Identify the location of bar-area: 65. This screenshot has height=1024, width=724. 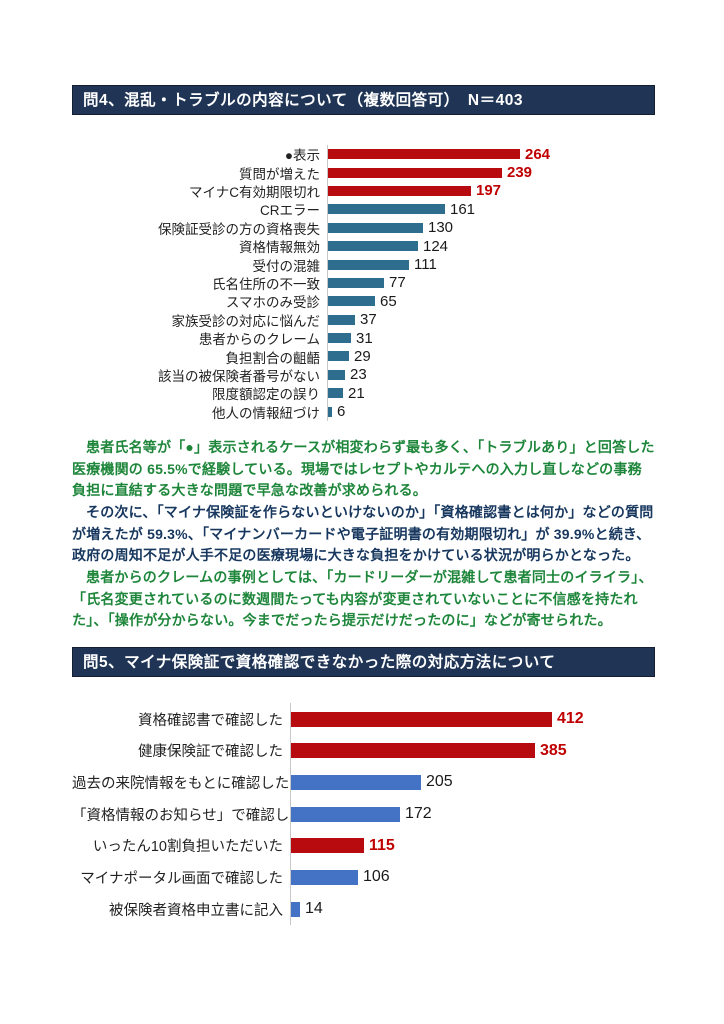
(491, 301).